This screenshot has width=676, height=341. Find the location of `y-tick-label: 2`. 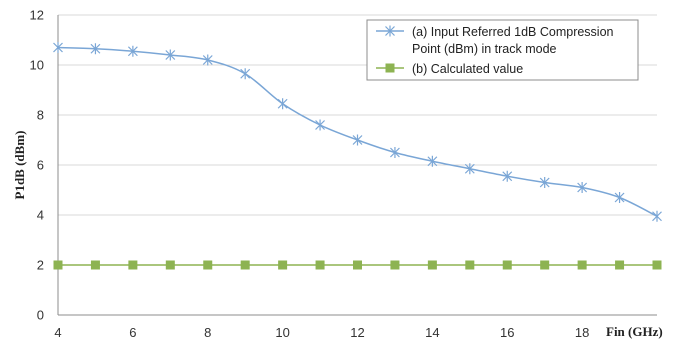

y-tick-label: 2 is located at coordinates (40, 265).